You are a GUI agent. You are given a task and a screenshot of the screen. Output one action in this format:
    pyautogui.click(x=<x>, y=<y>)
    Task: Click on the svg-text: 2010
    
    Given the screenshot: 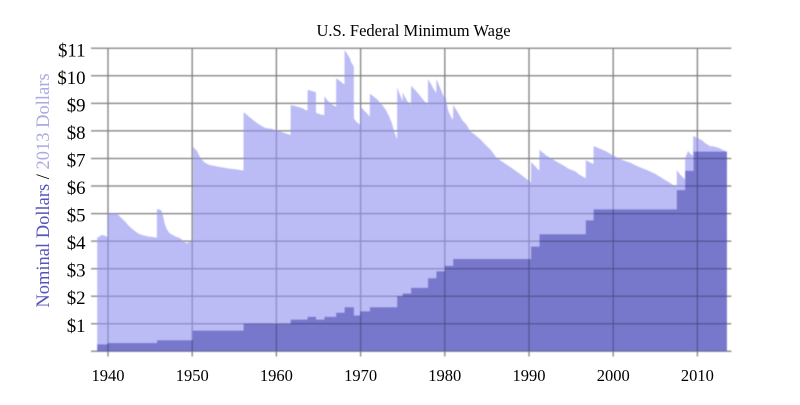 What is the action you would take?
    pyautogui.click(x=697, y=375)
    